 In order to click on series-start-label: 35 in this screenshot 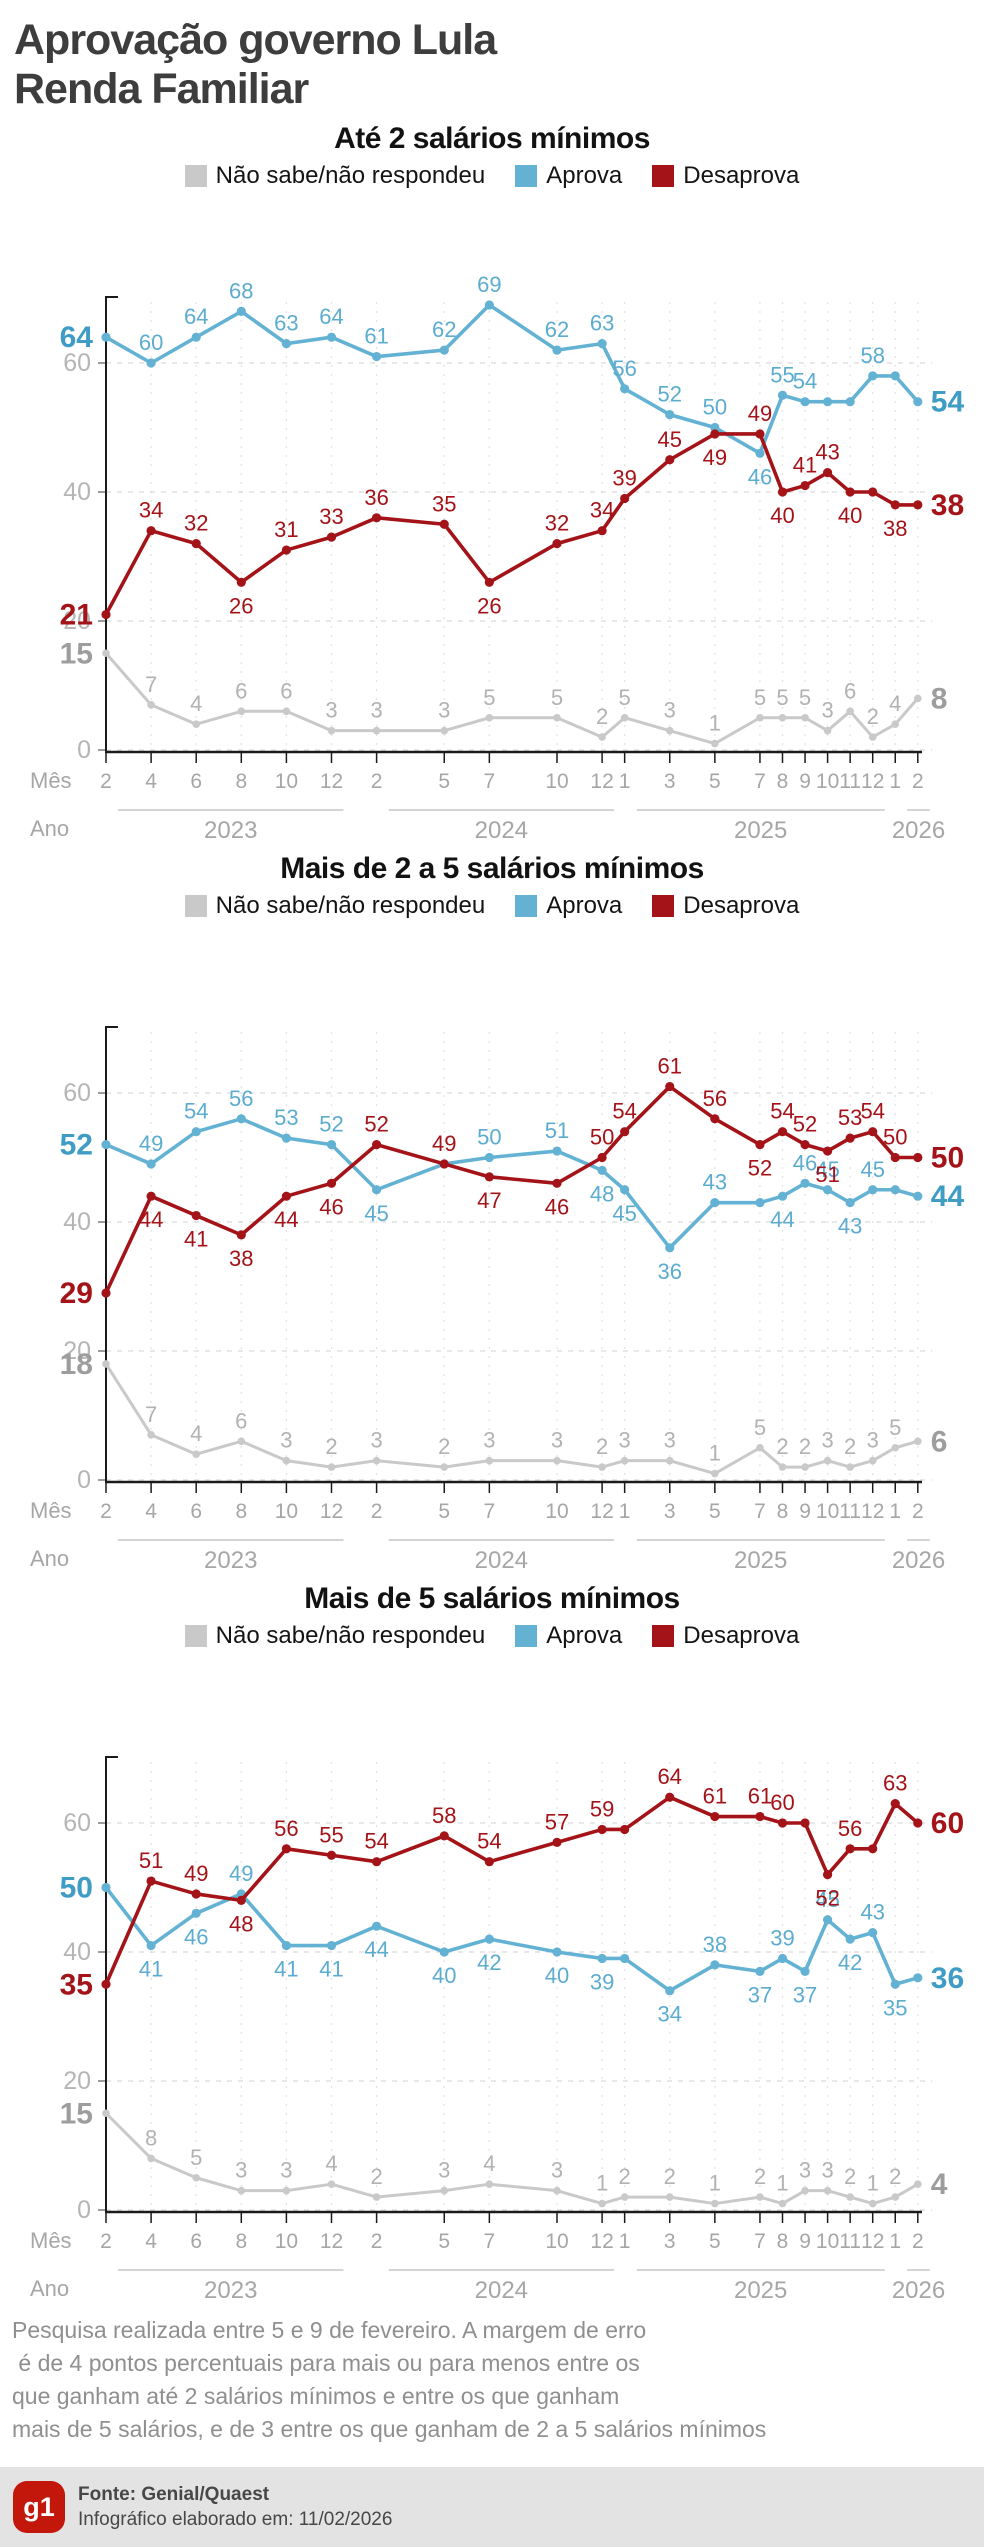, I will do `click(76, 1984)`.